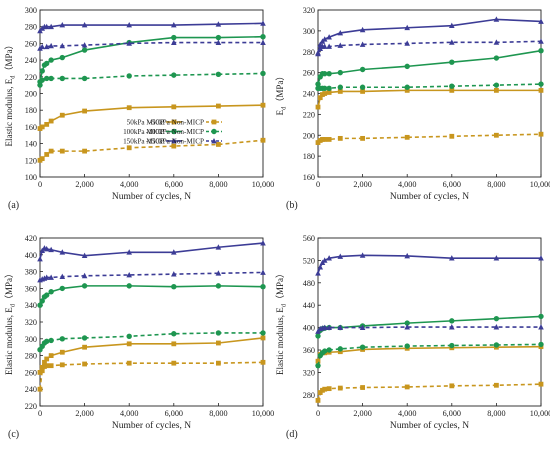 This screenshot has width=550, height=456. What do you see at coordinates (292, 205) in the screenshot?
I see `panel-label: (b)` at bounding box center [292, 205].